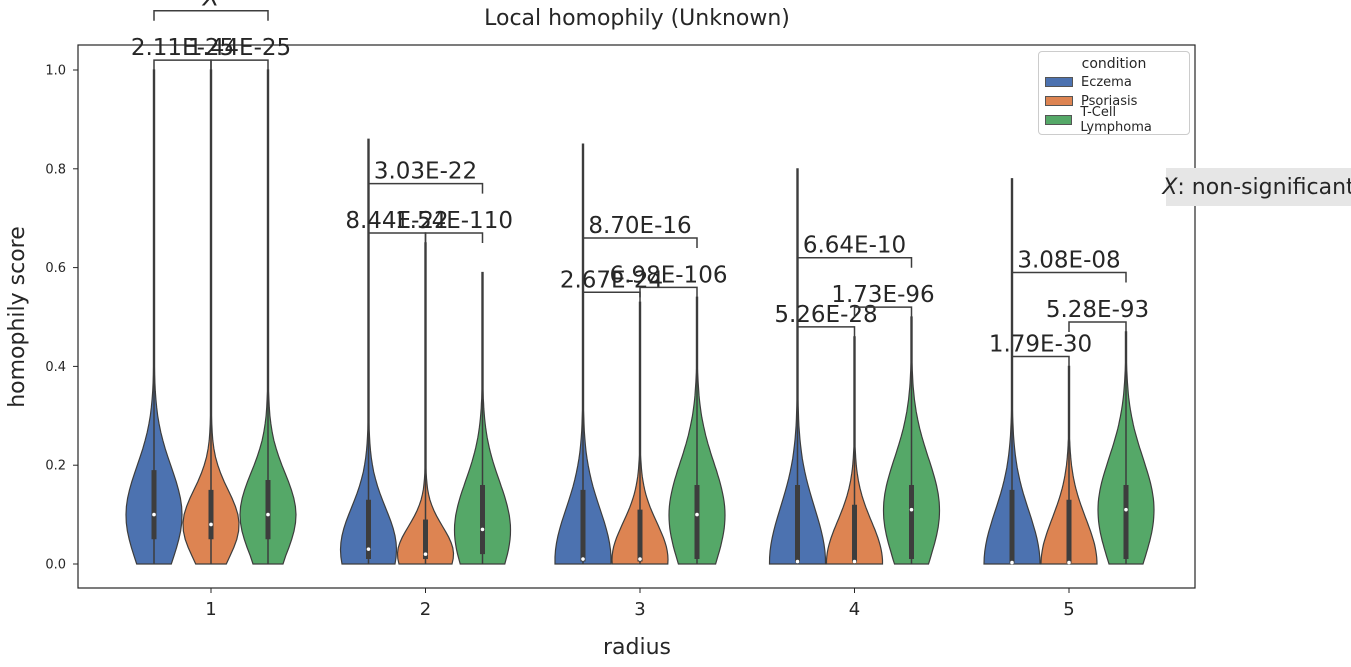 Image resolution: width=1351 pixels, height=667 pixels. What do you see at coordinates (639, 609) in the screenshot?
I see `x-tick-label: 3` at bounding box center [639, 609].